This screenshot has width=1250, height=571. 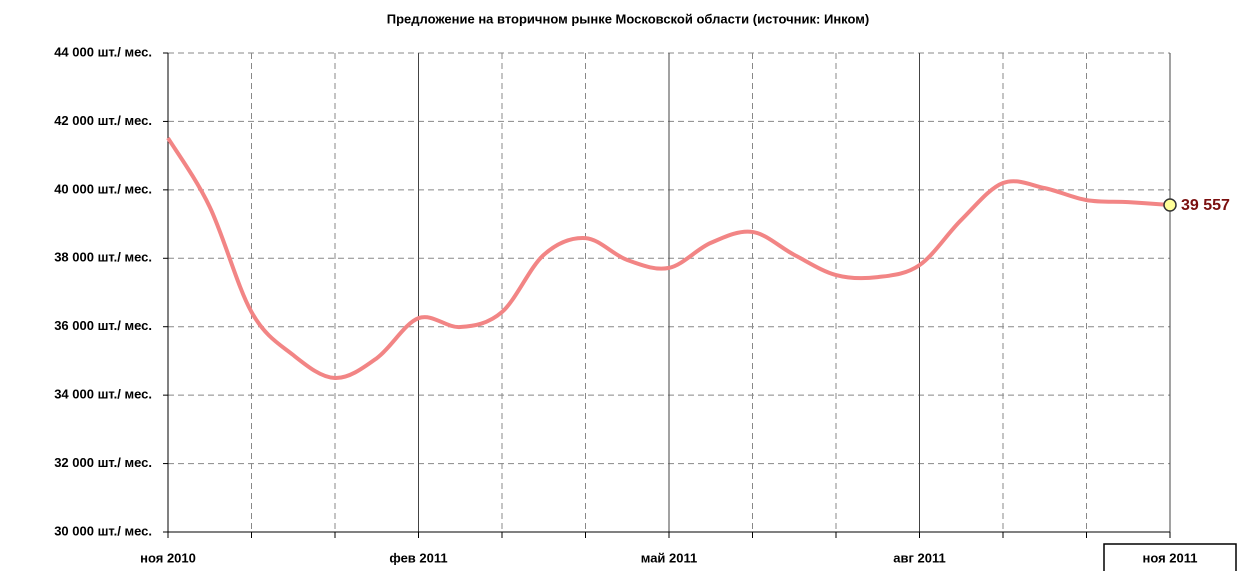 I want to click on label-box, so click(x=1170, y=557).